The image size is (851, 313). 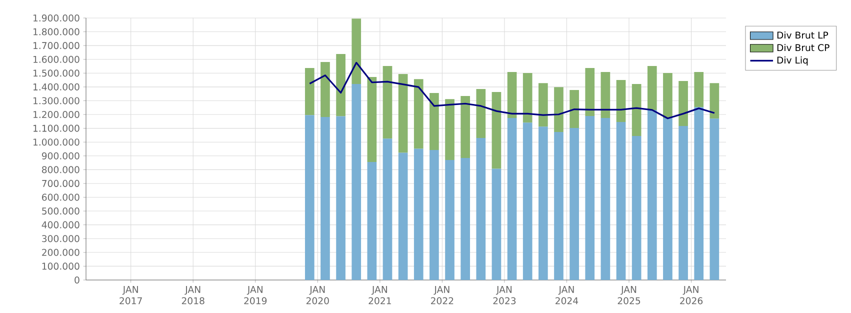 I want to click on legend-label: Div Brut CP, so click(x=803, y=48).